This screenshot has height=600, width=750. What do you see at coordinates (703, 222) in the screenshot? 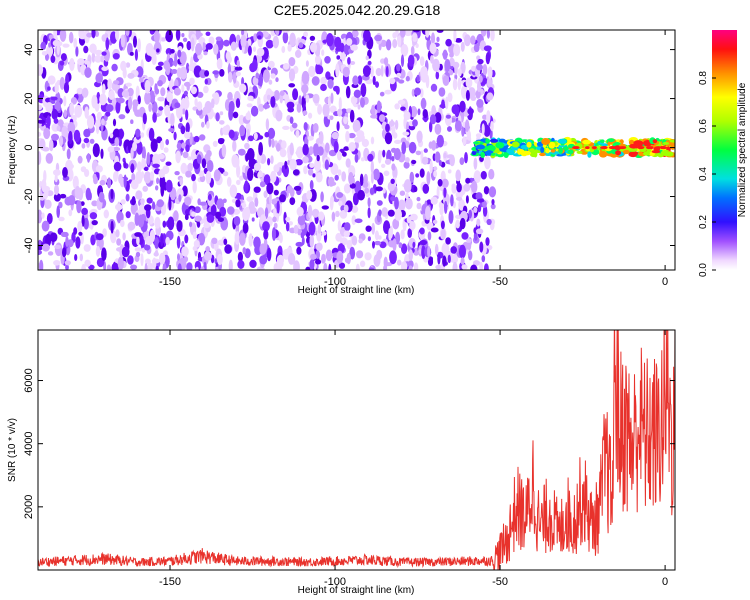
I see `colorbar-tick-label: 0.2` at bounding box center [703, 222].